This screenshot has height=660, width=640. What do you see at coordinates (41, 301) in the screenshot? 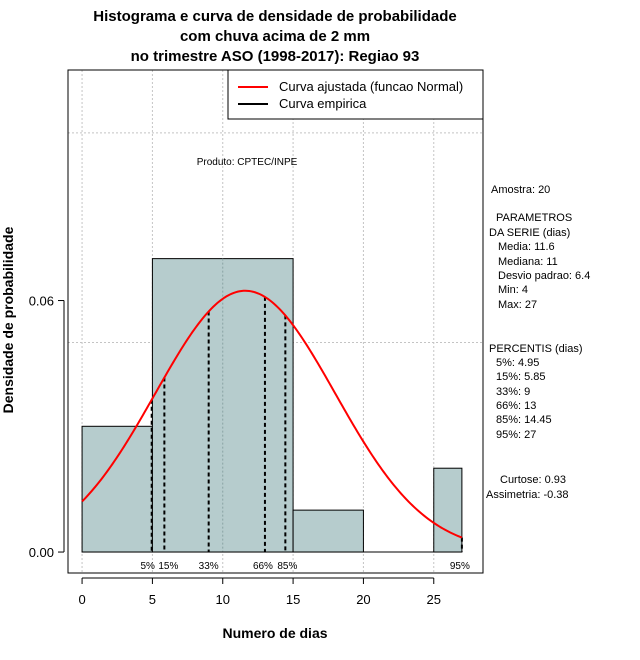
I see `y-tick-label-1: 0.06` at bounding box center [41, 301].